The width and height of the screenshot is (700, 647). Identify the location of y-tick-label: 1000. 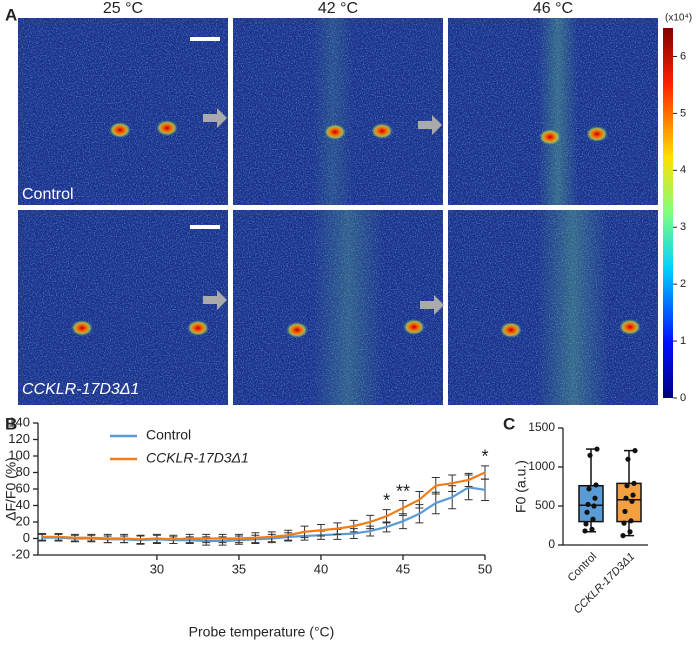
(541, 466).